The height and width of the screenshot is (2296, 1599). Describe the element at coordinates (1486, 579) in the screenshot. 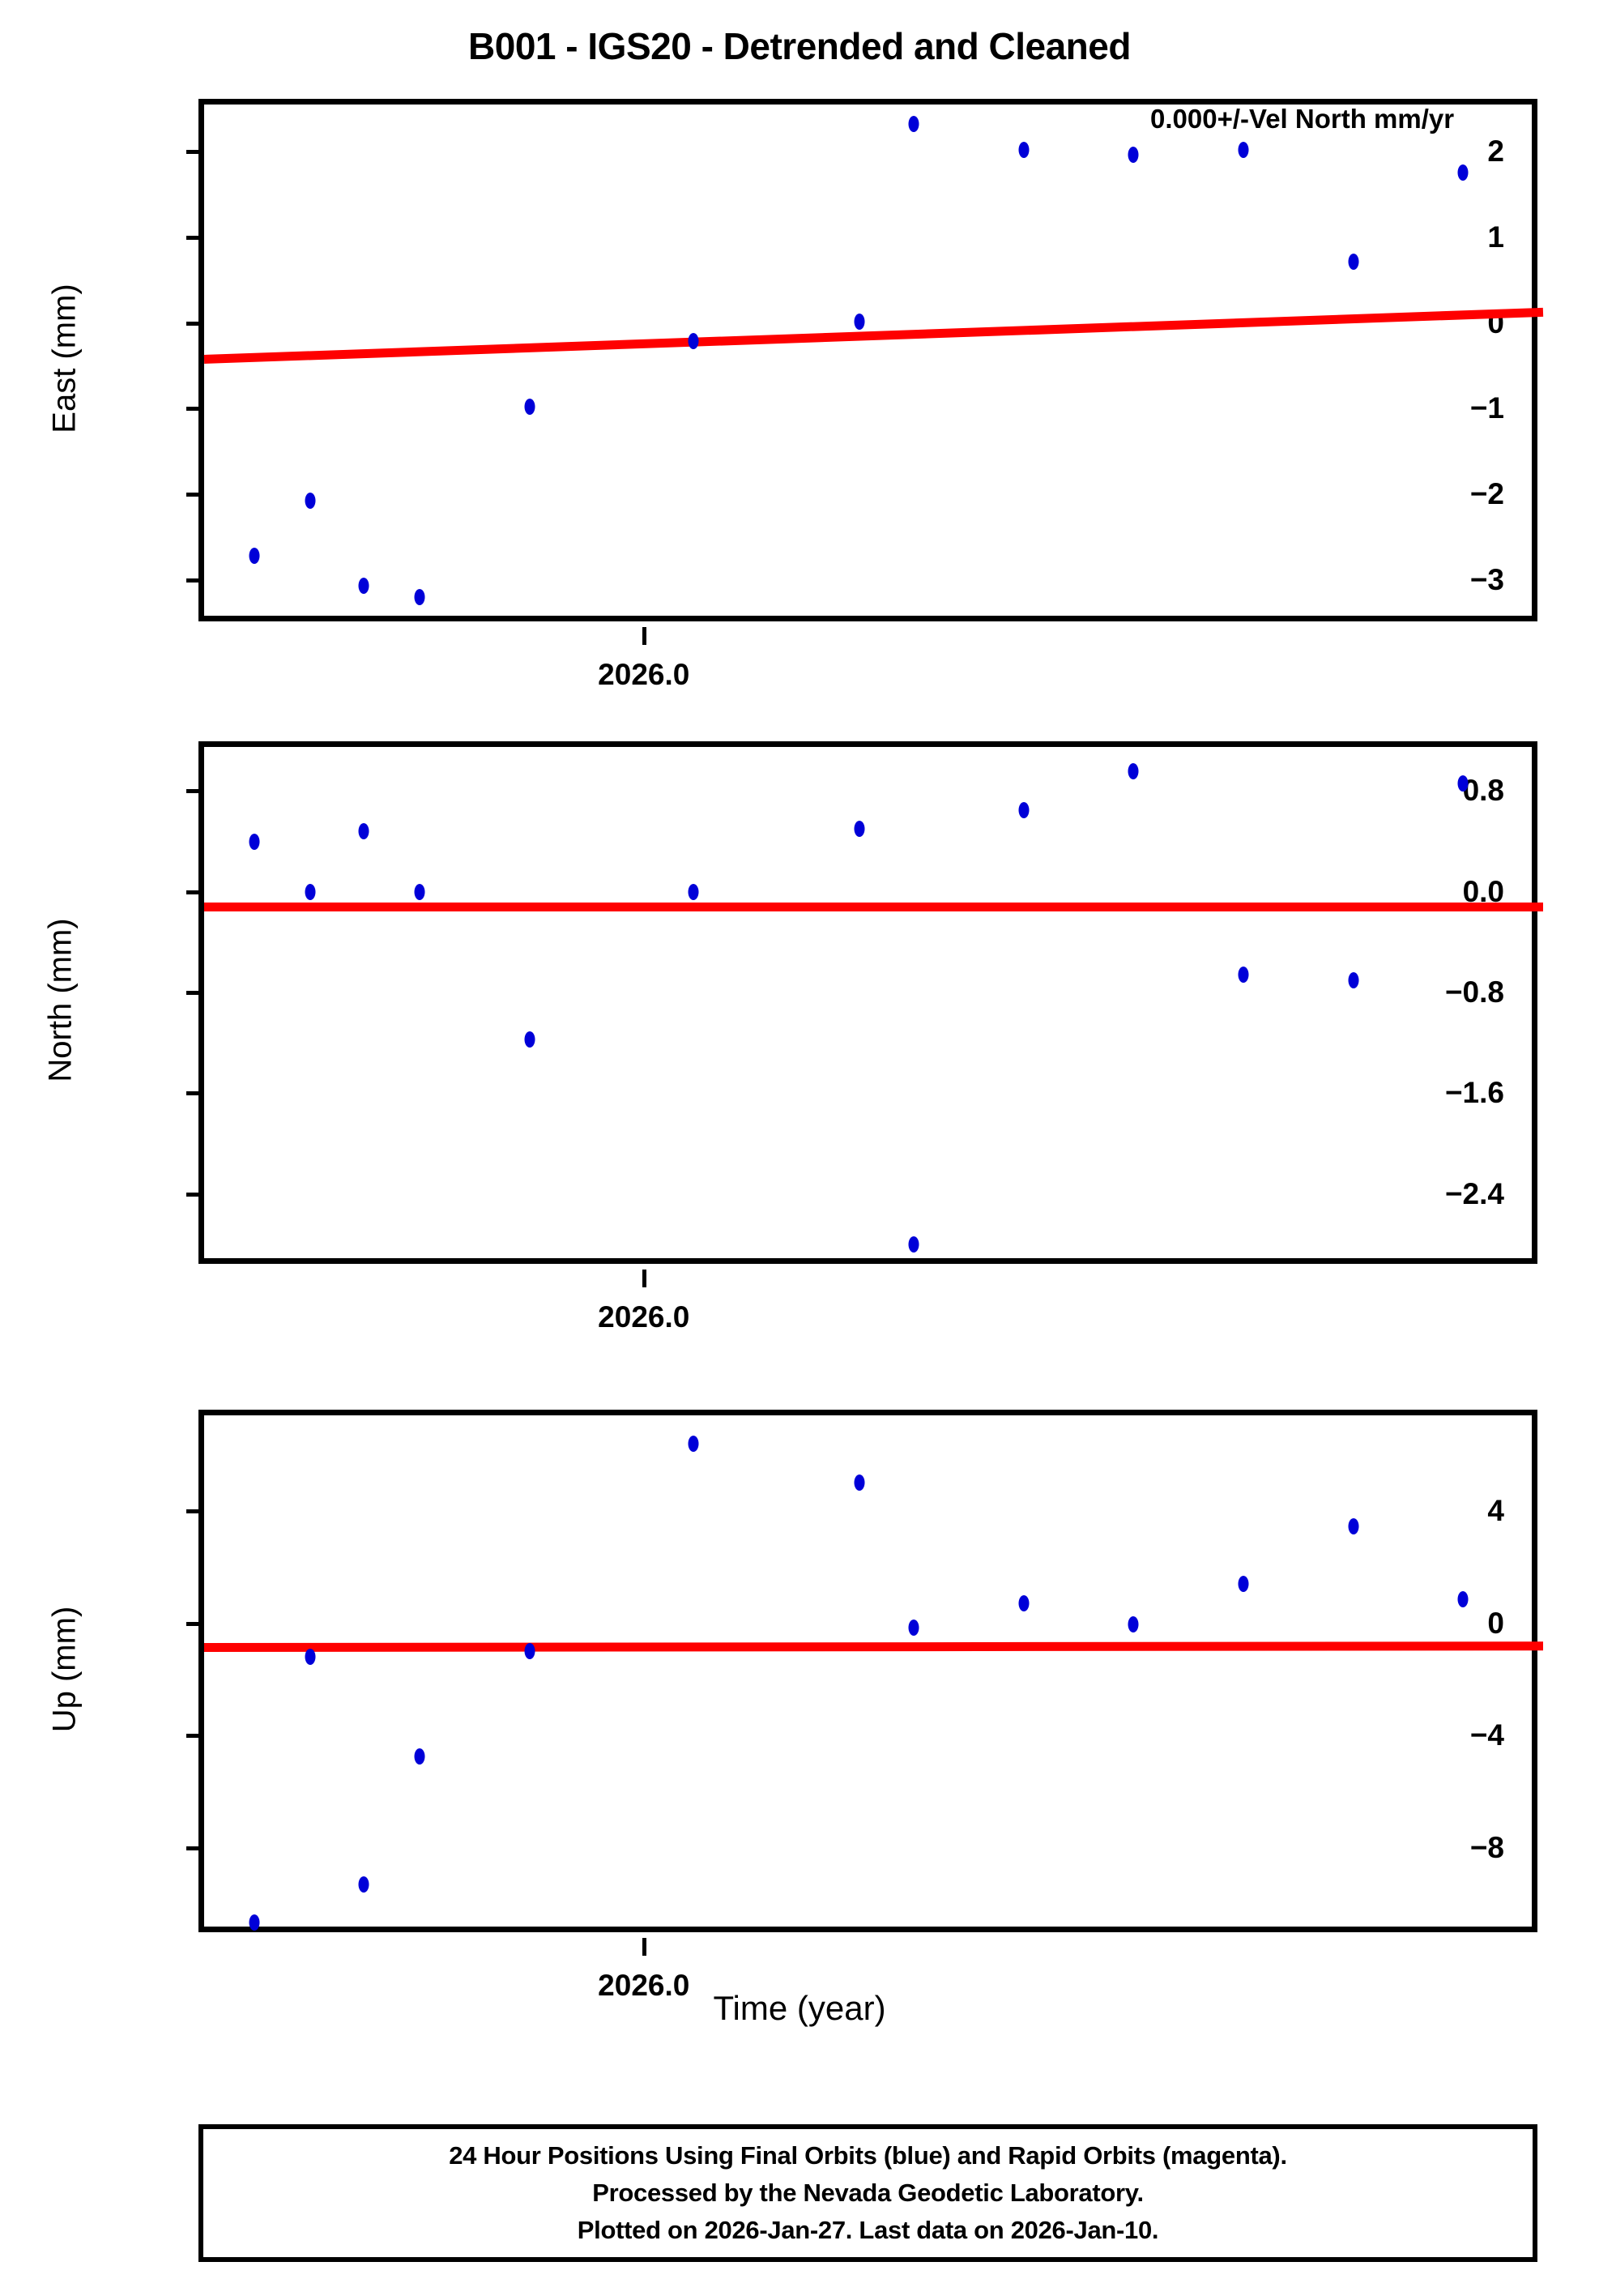

I see `y-tick-label-east-5: −3` at that location.